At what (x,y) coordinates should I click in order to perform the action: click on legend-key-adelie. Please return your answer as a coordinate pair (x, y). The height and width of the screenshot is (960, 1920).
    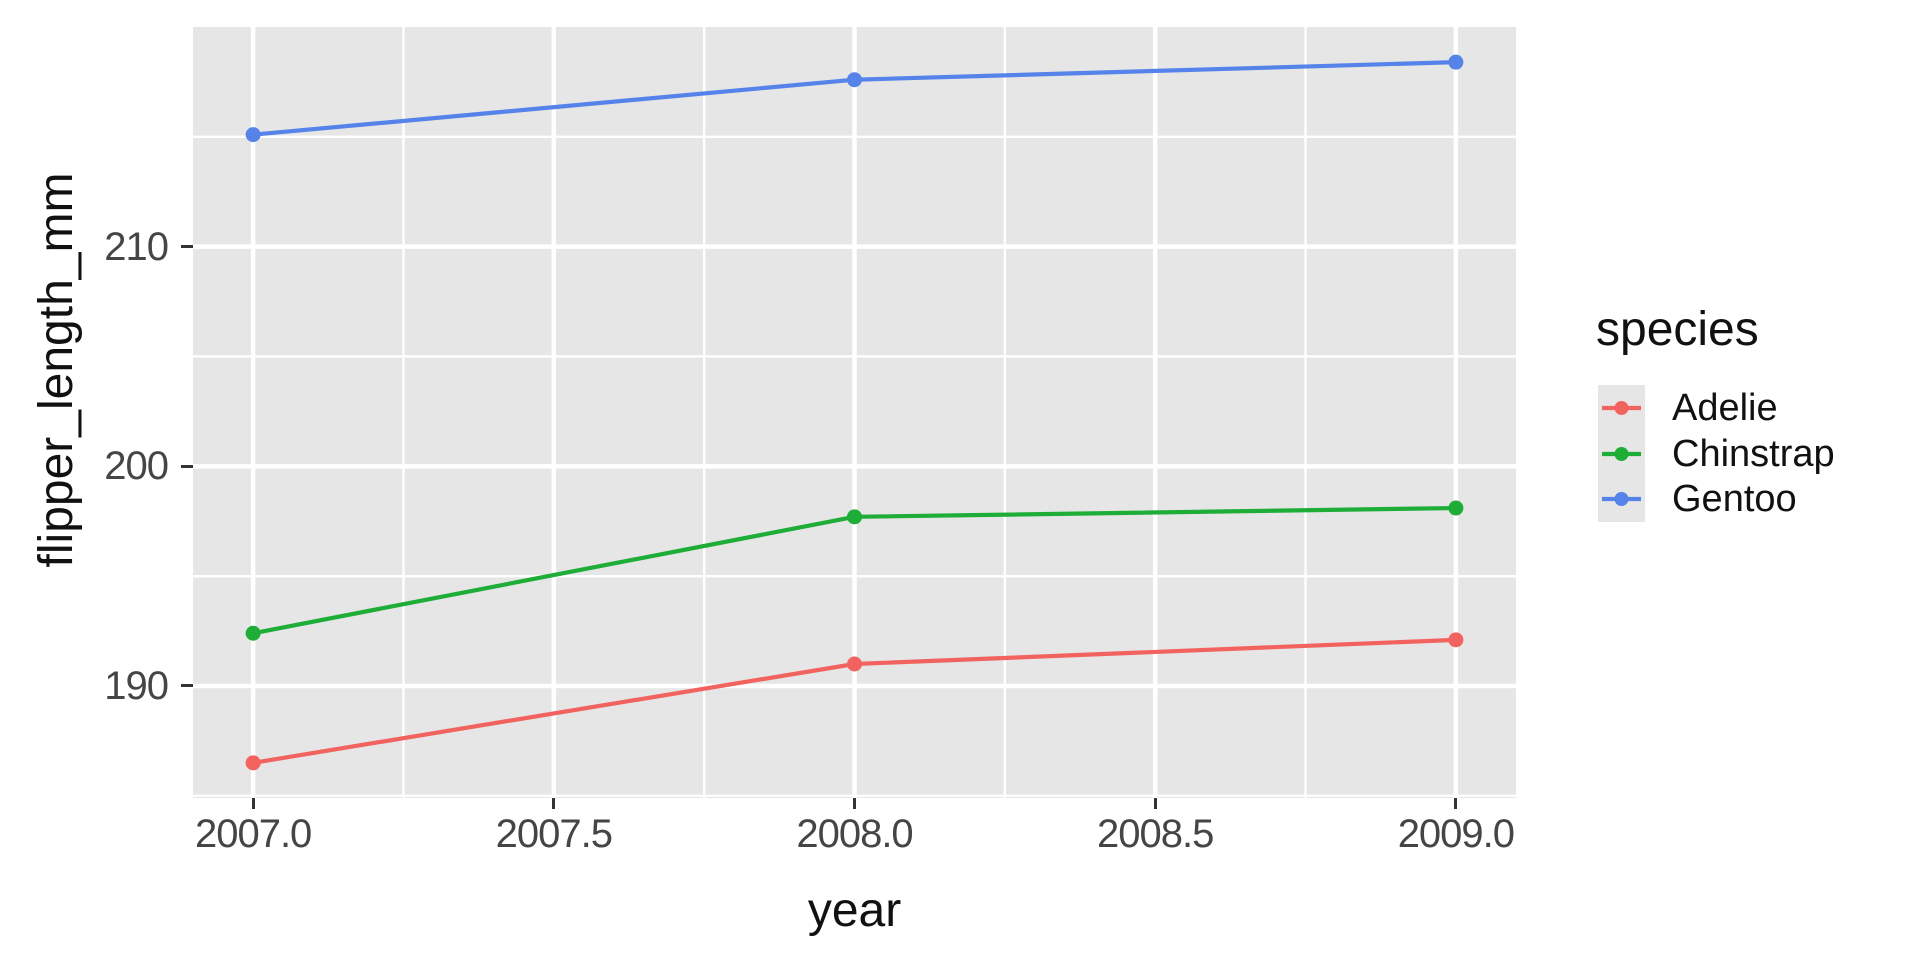
    Looking at the image, I should click on (1621, 408).